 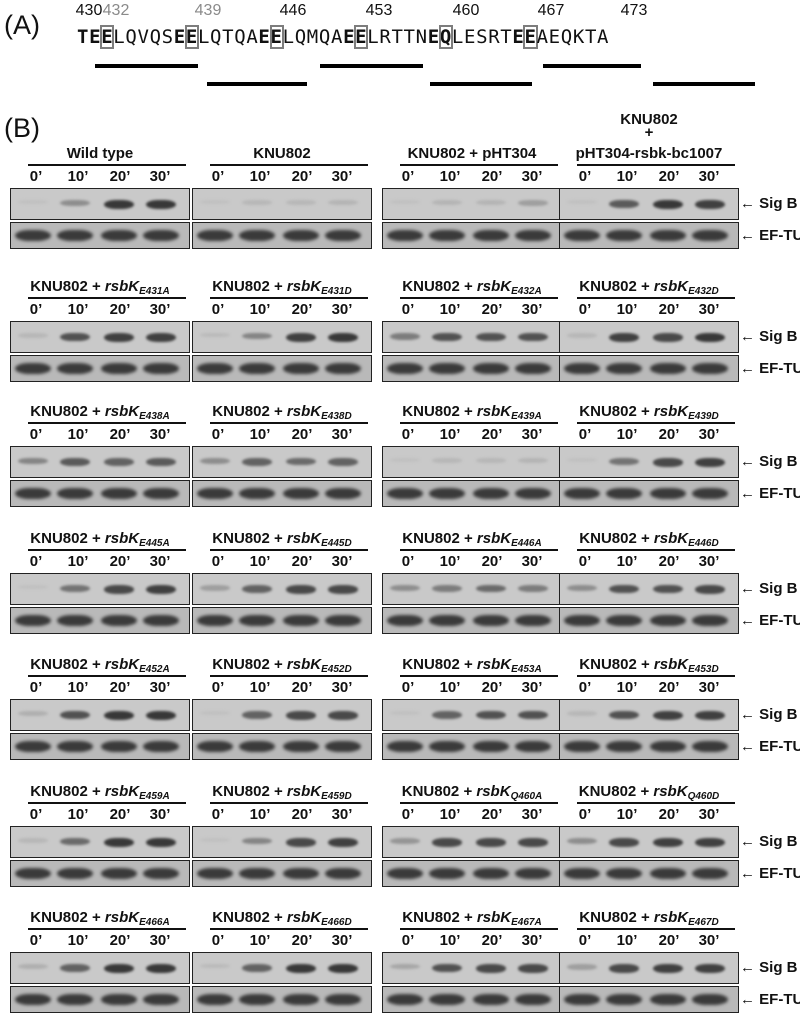 What do you see at coordinates (100, 289) in the screenshot?
I see `blot-title: KNU802 + rsbKE431A` at bounding box center [100, 289].